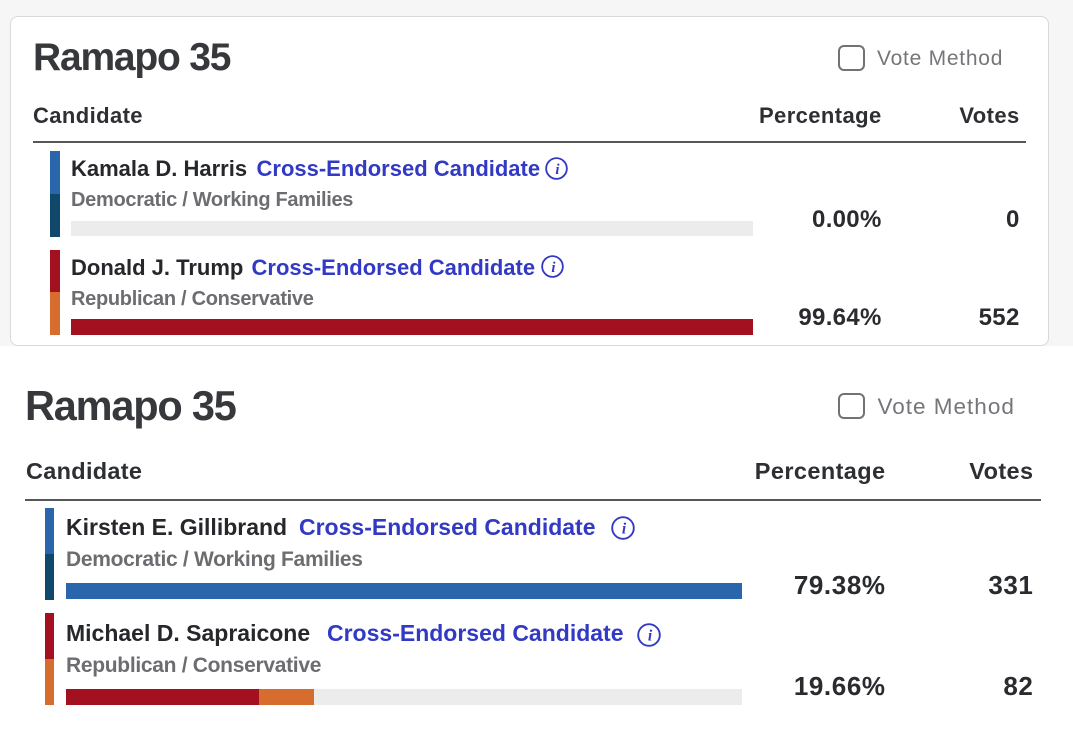 The height and width of the screenshot is (730, 1073). Describe the element at coordinates (177, 527) in the screenshot. I see `candidate-name: Kirsten E. Gillibrand` at that location.